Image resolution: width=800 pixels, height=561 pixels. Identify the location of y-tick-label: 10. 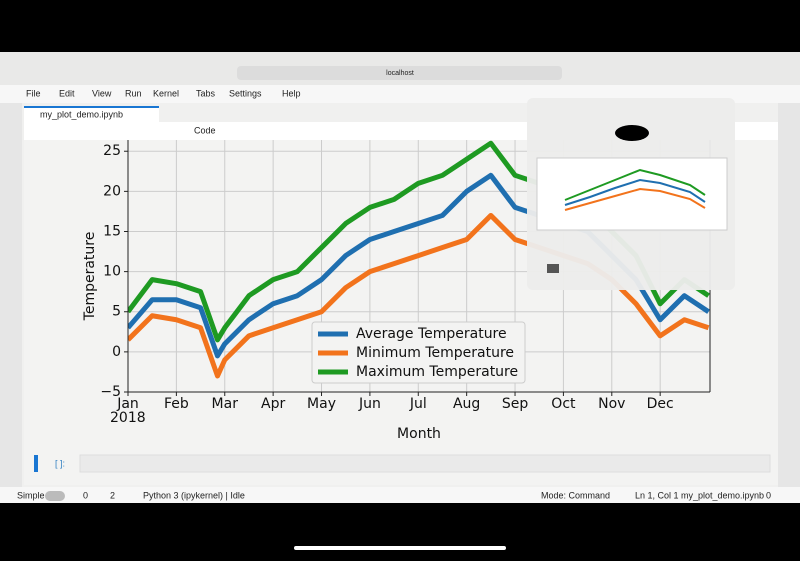
(112, 272).